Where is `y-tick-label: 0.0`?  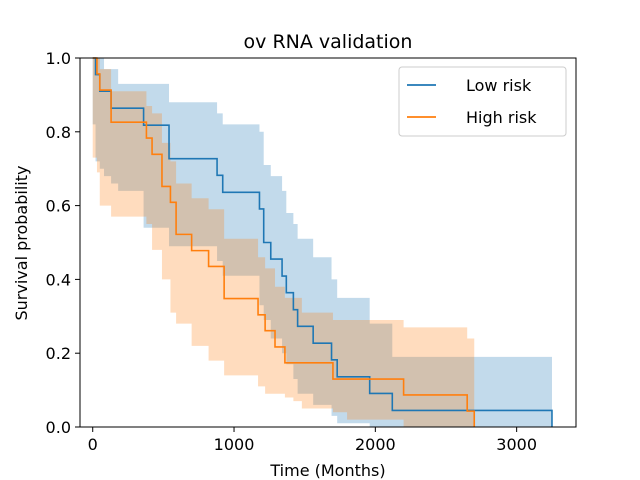 y-tick-label: 0.0 is located at coordinates (58, 427).